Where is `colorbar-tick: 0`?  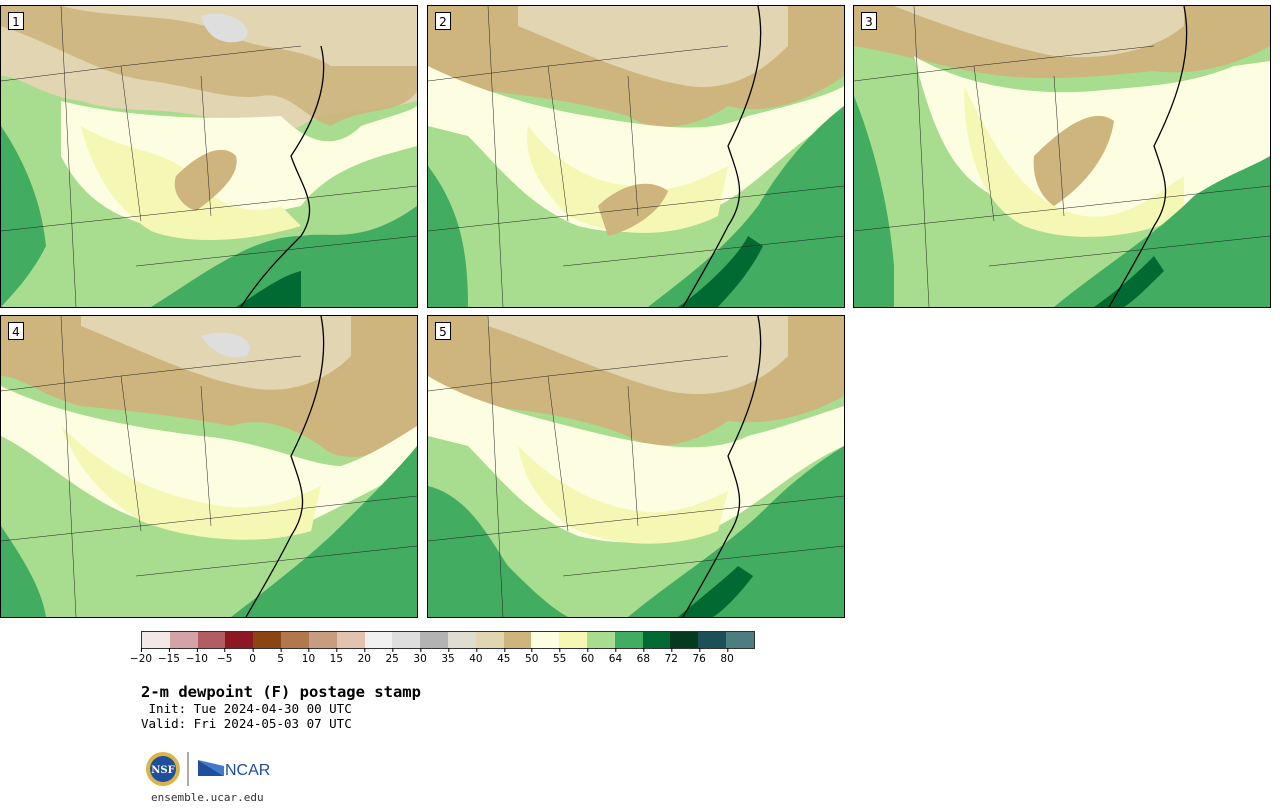
colorbar-tick: 0 is located at coordinates (252, 656).